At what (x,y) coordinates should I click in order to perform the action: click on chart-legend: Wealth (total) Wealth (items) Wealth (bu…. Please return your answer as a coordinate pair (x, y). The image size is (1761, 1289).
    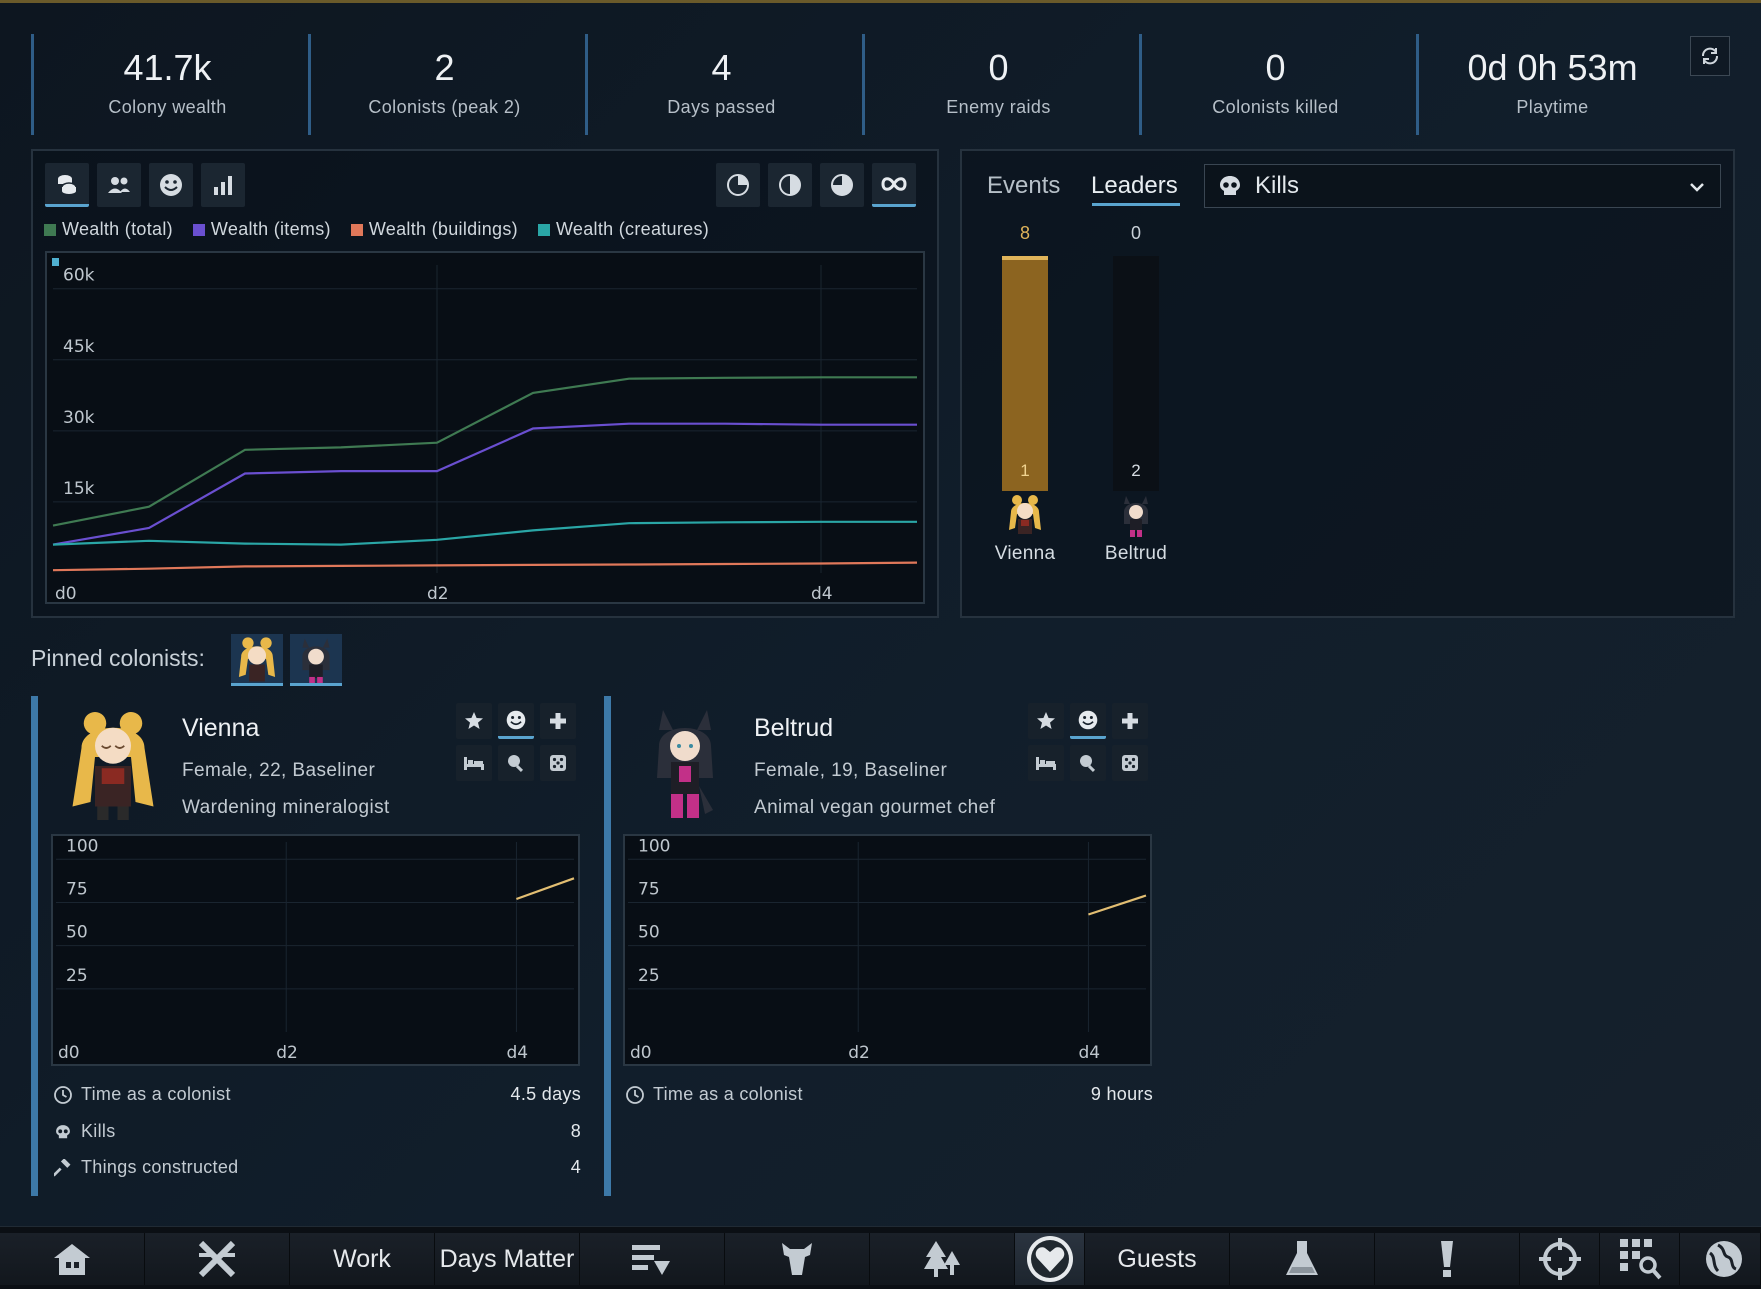
    Looking at the image, I should click on (376, 229).